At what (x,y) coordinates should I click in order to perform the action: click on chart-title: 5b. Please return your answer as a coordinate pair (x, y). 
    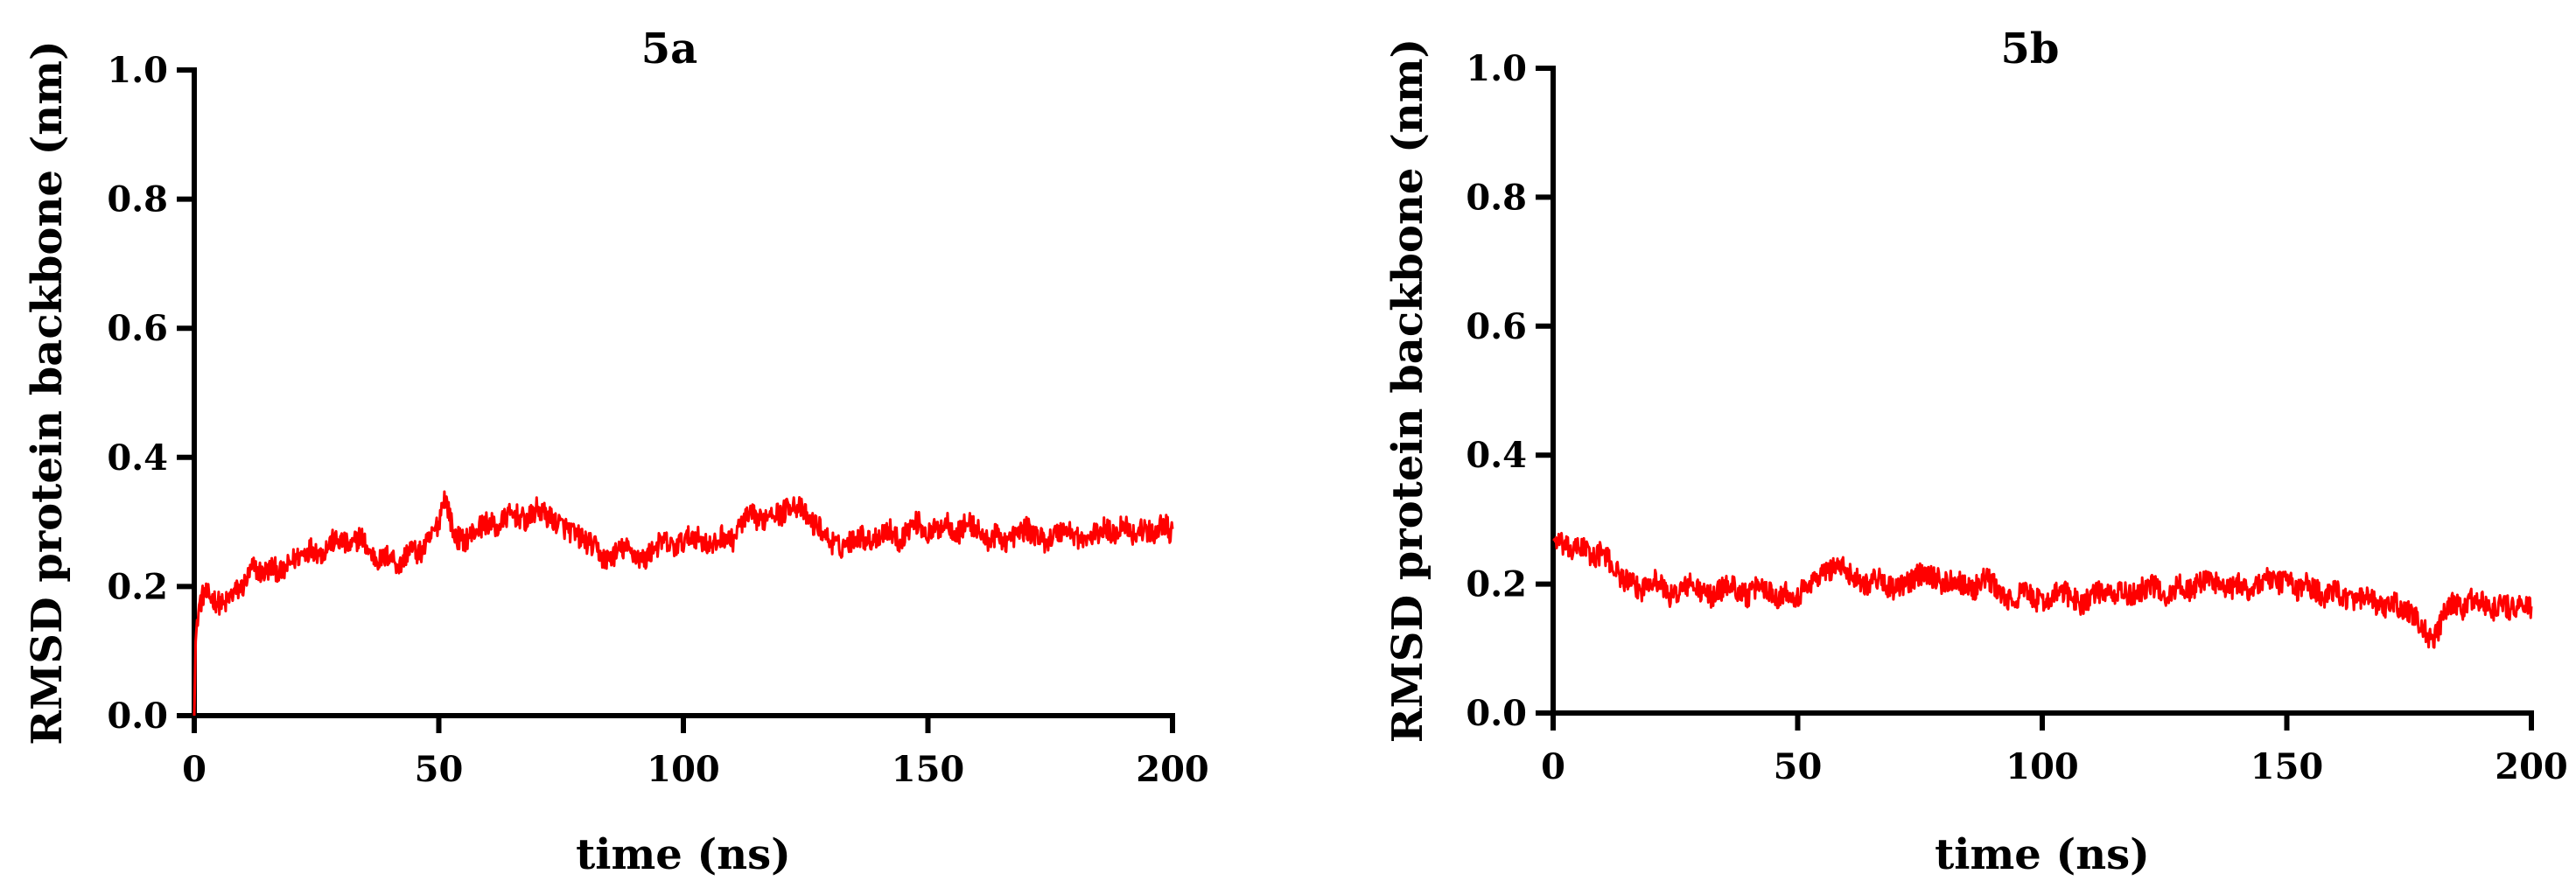
    Looking at the image, I should click on (2030, 48).